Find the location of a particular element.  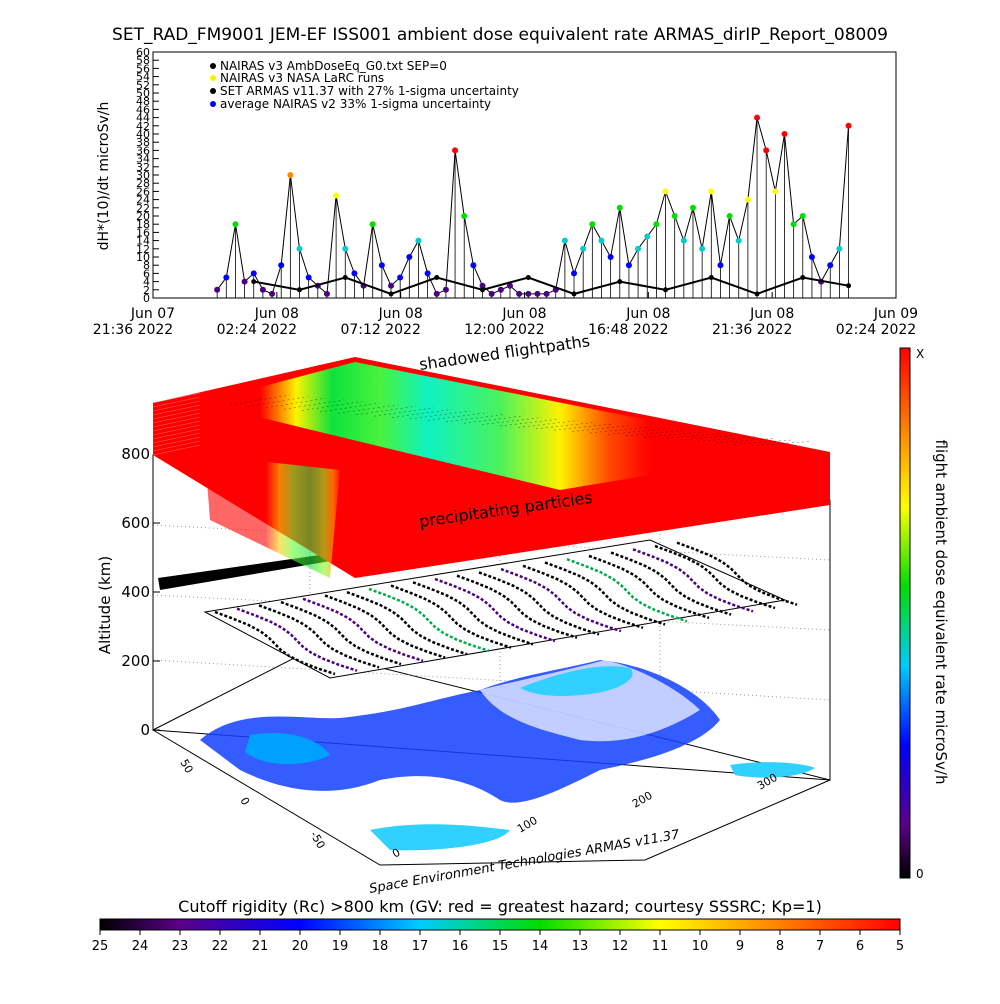

x-tick-label-time: 21:36 2022 is located at coordinates (752, 330).